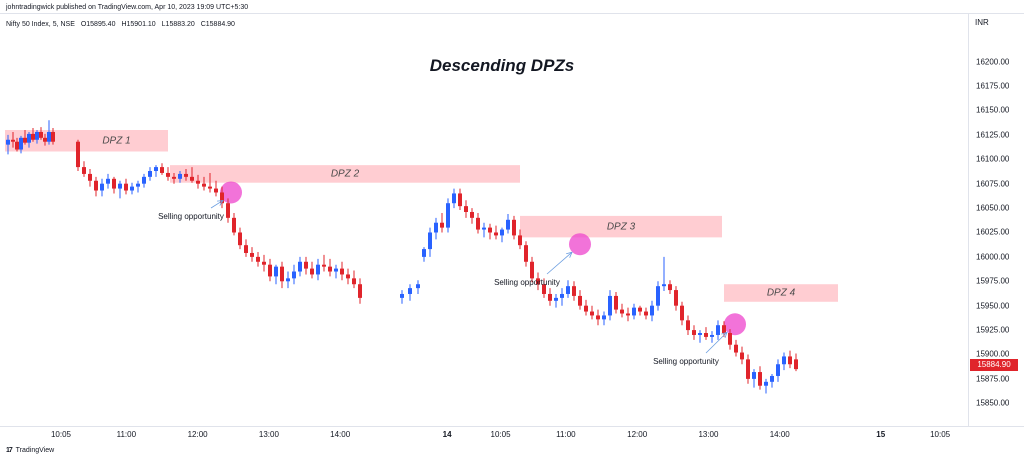 The height and width of the screenshot is (462, 1024). I want to click on selling-opportunity-label: Selling opportunity, so click(191, 216).